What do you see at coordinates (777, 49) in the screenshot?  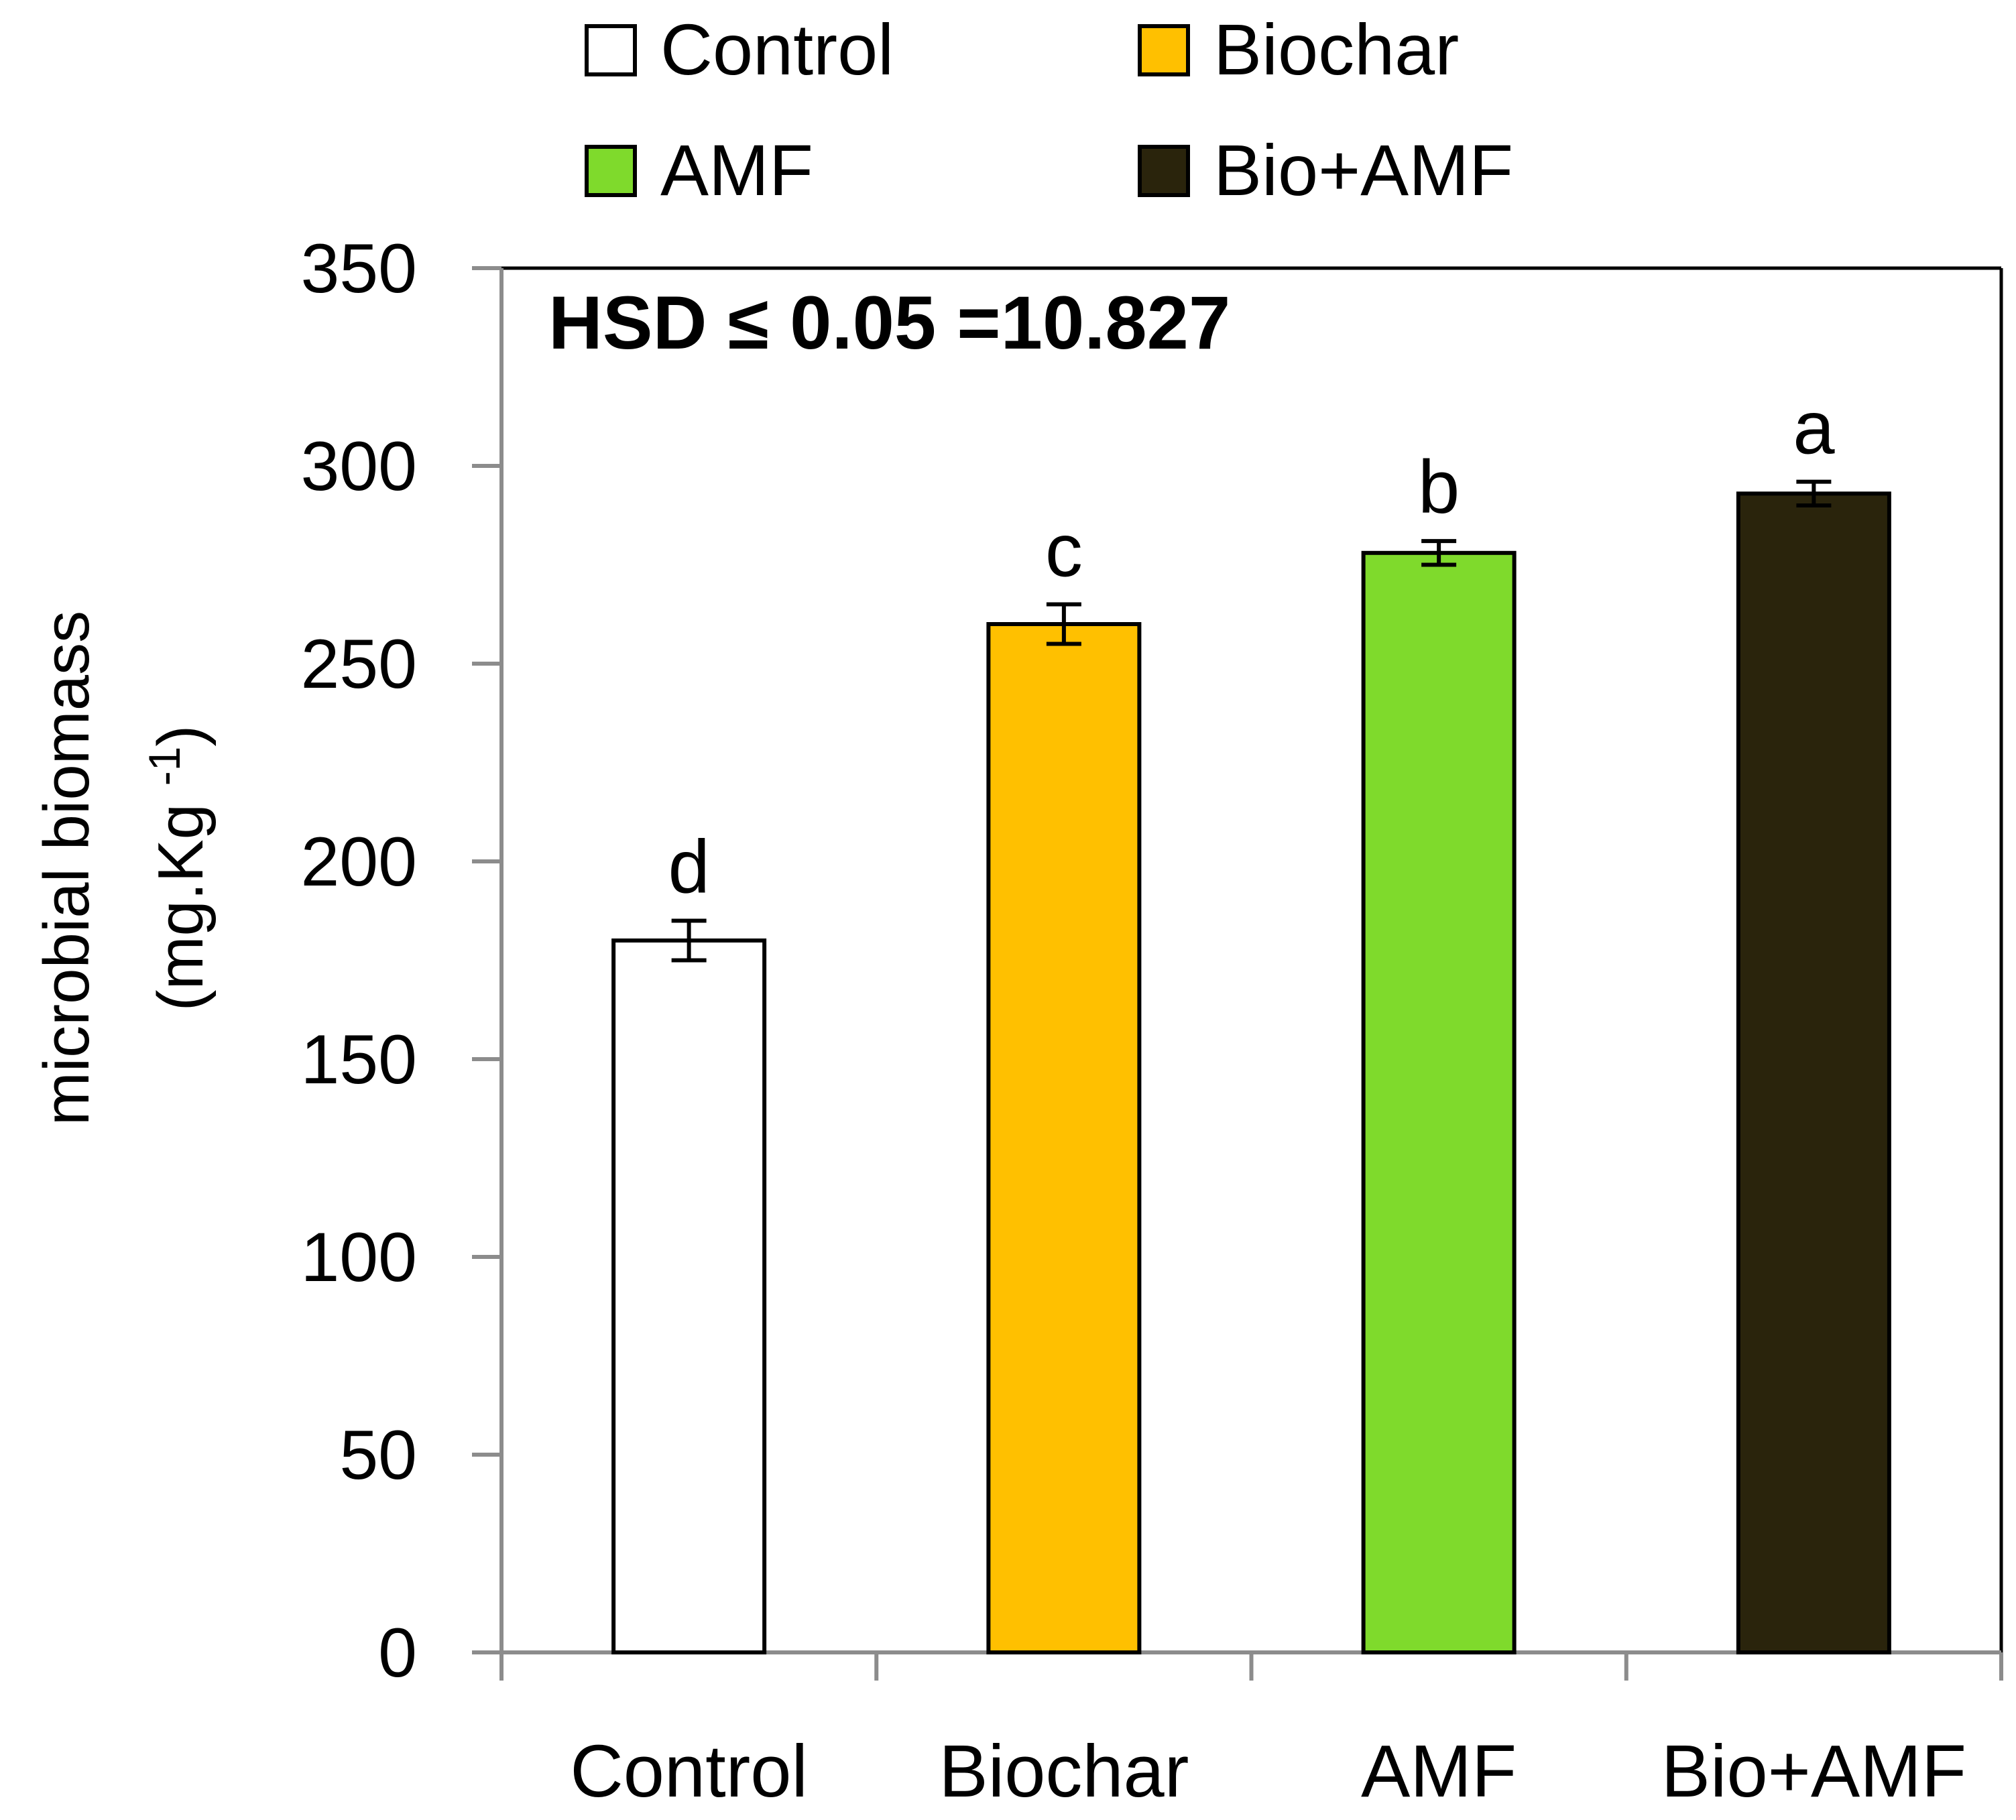 I see `legend-label: Control` at bounding box center [777, 49].